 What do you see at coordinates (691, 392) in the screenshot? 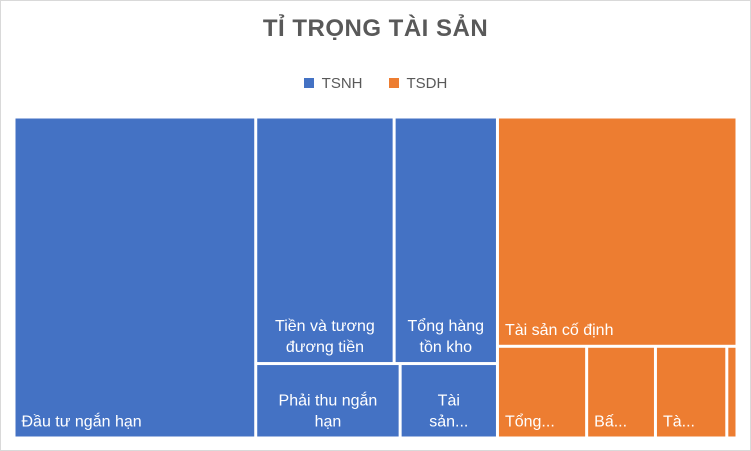
I see `tsdh-item-4-tile` at bounding box center [691, 392].